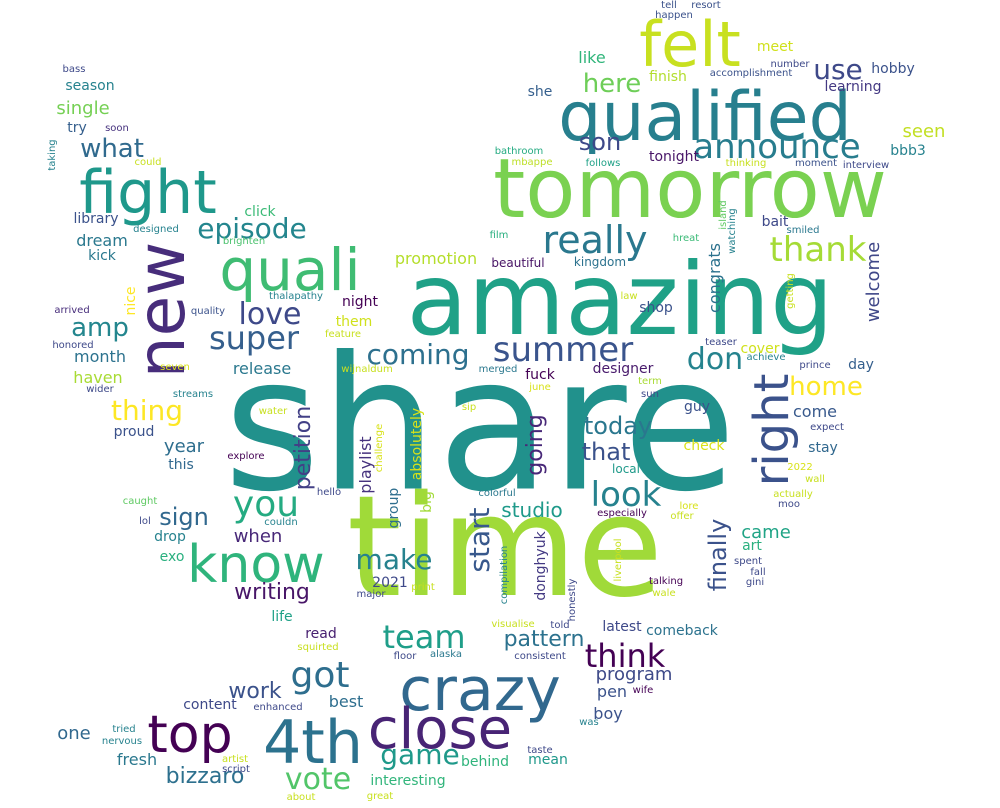 The image size is (1000, 808). What do you see at coordinates (668, 77) in the screenshot?
I see `word-finish: finish` at bounding box center [668, 77].